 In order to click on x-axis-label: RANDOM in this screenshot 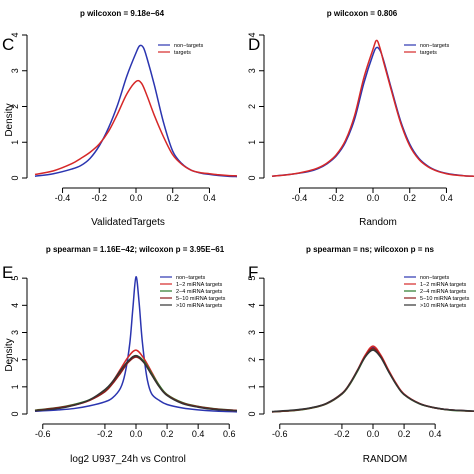, I will do `click(385, 459)`.